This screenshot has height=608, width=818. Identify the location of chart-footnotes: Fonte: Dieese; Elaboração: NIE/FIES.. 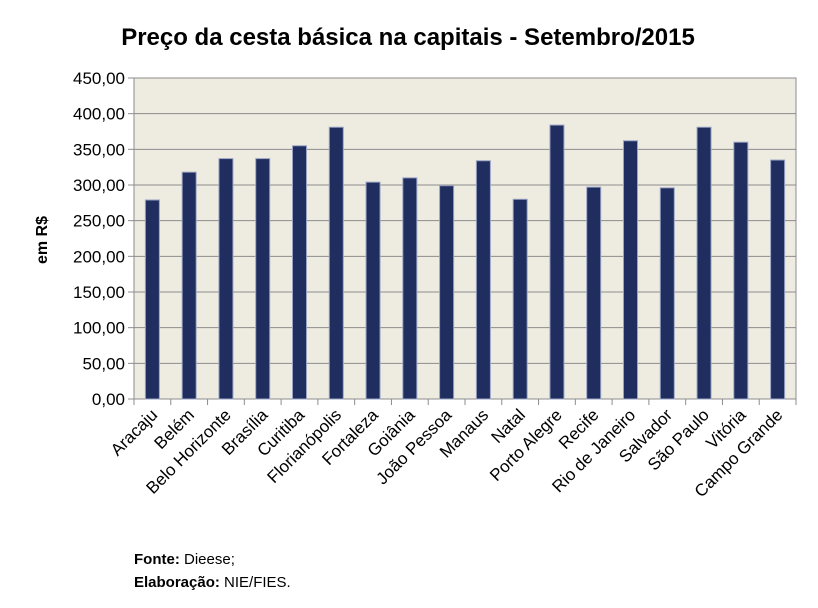
(212, 571).